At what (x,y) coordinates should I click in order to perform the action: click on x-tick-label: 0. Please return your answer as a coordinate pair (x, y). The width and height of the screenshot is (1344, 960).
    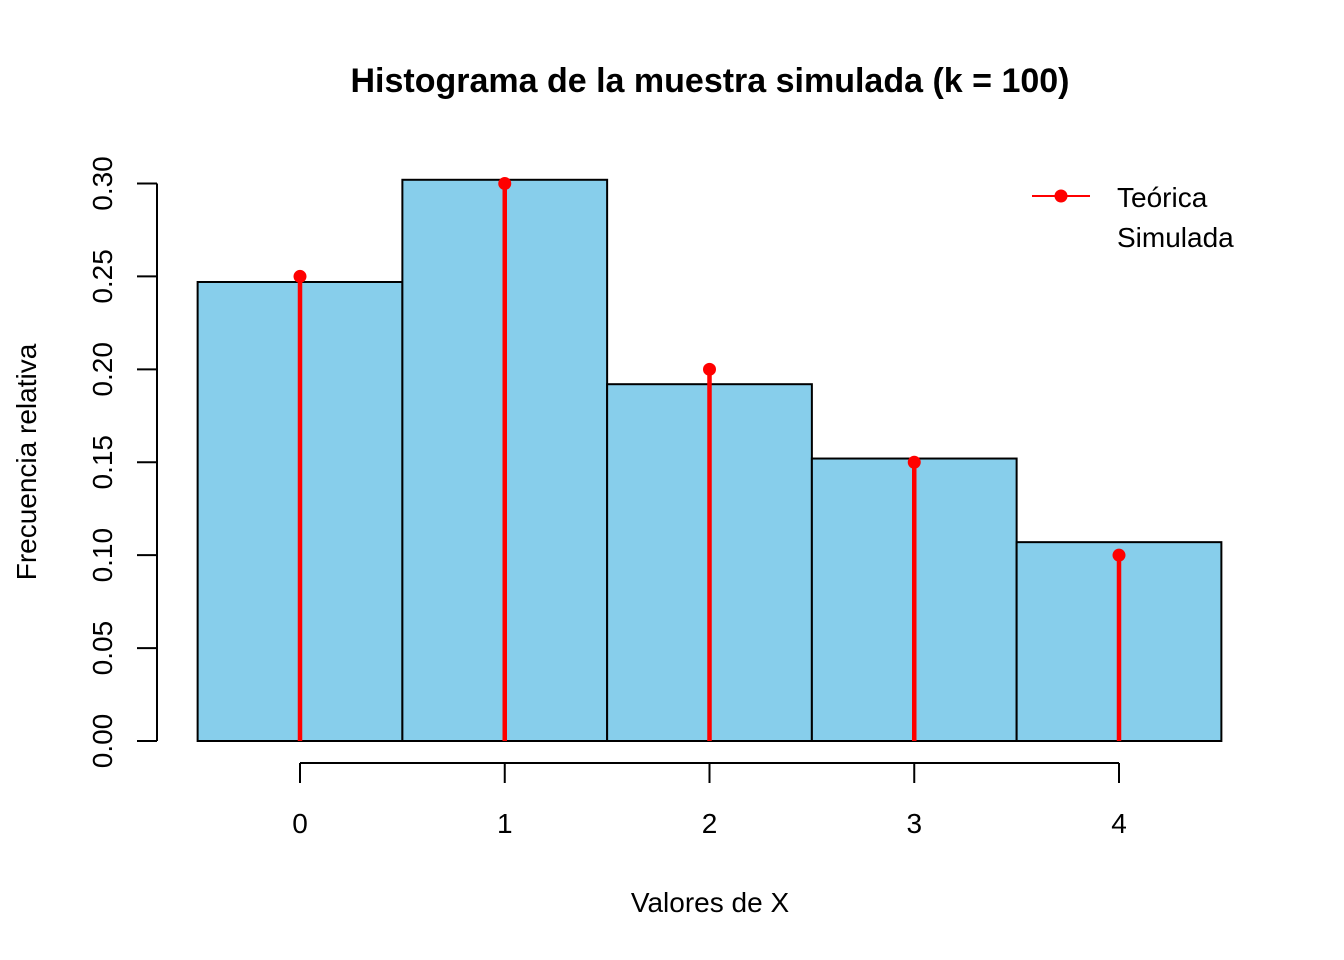
    Looking at the image, I should click on (300, 823).